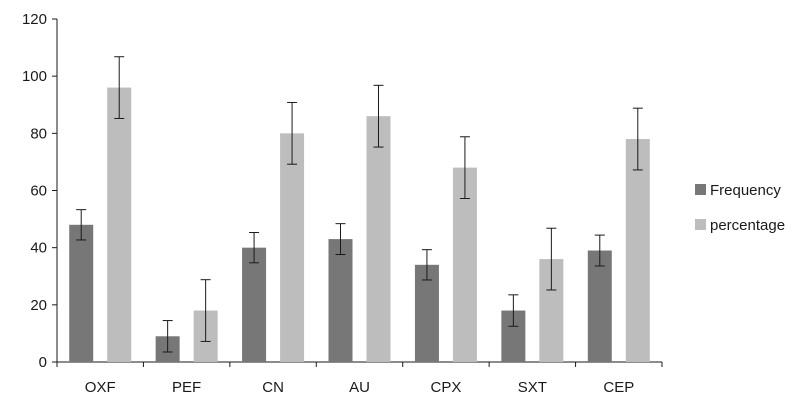  What do you see at coordinates (618, 387) in the screenshot?
I see `x-tick-label: CEP` at bounding box center [618, 387].